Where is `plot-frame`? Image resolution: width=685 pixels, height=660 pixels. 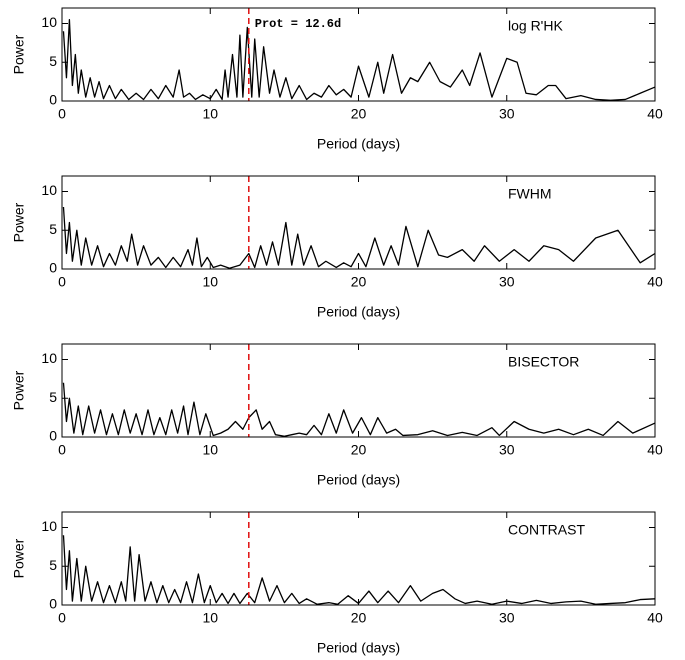
plot-frame is located at coordinates (358, 54).